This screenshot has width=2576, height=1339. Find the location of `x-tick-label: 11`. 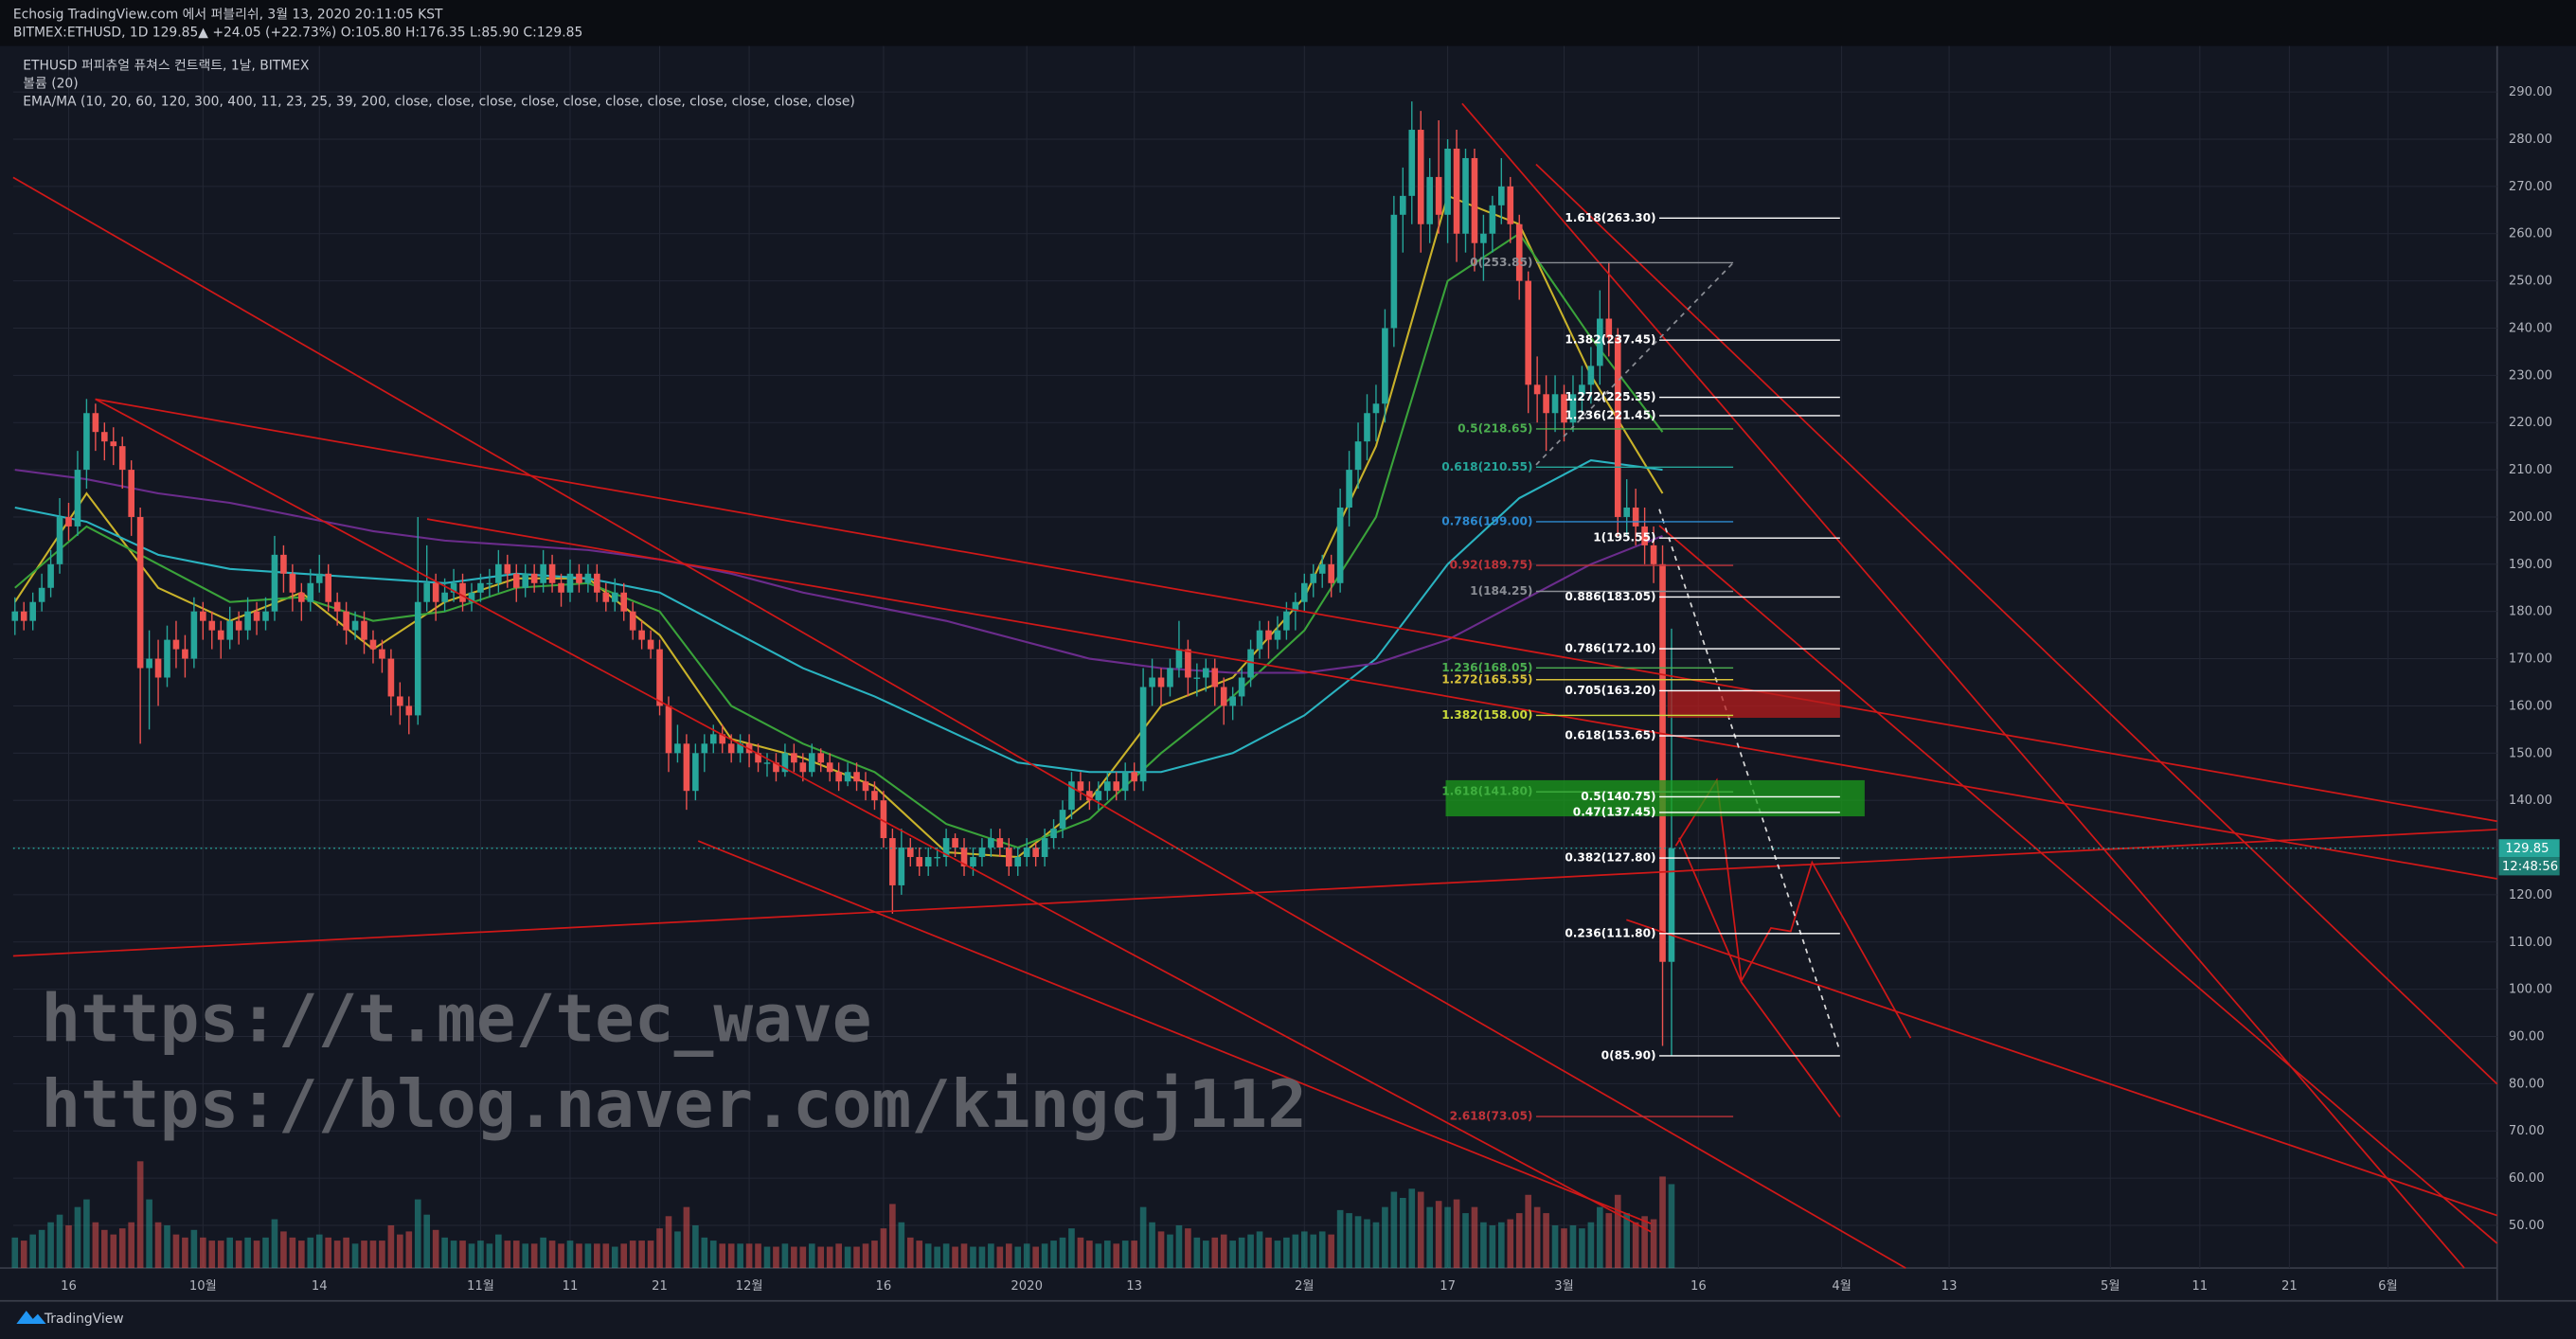

x-tick-label: 11 is located at coordinates (2199, 1286).